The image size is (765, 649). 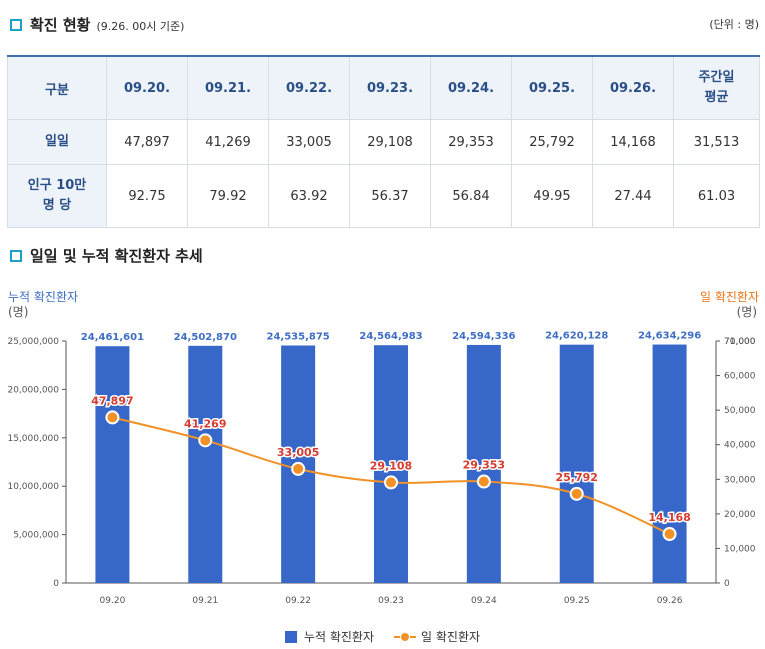 I want to click on left-axis-unit: (명), so click(x=18, y=312).